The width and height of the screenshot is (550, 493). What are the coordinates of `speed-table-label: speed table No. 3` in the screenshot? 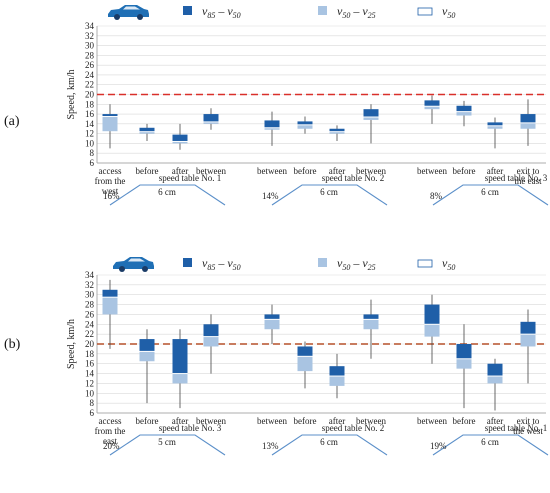 It's located at (516, 178).